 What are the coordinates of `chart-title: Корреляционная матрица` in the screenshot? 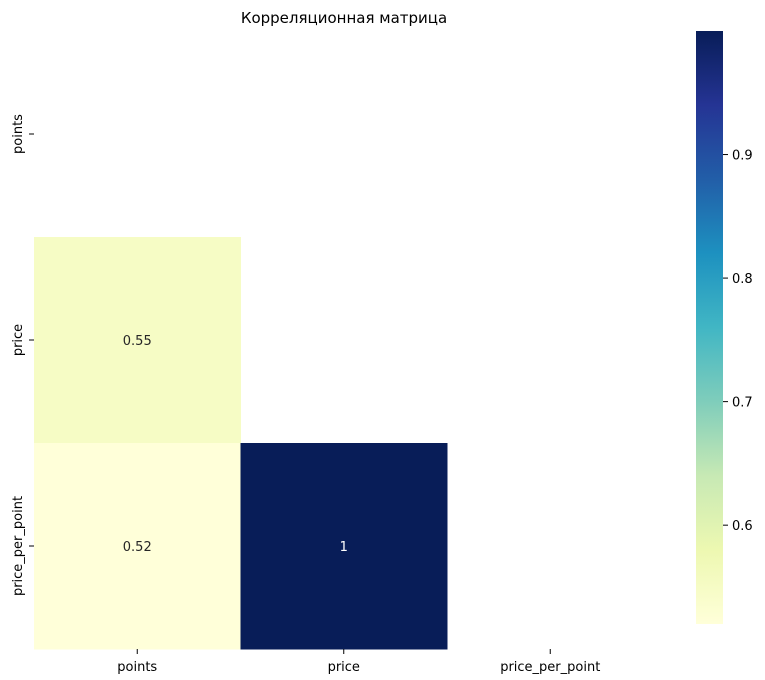 It's located at (344, 18).